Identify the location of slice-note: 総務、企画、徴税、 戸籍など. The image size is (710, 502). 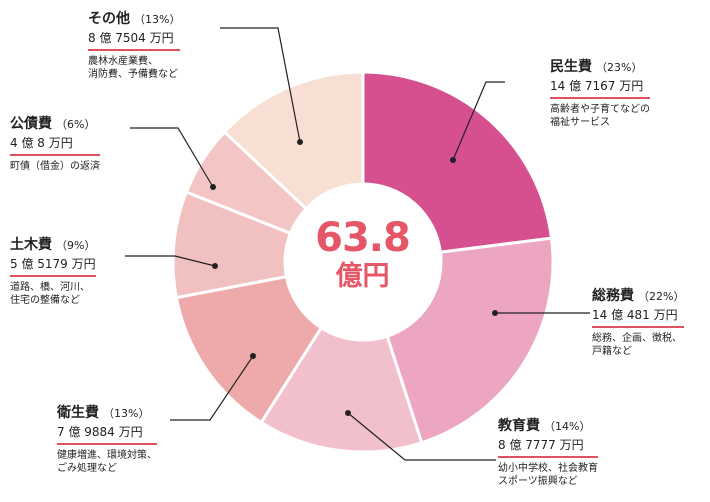
(637, 345).